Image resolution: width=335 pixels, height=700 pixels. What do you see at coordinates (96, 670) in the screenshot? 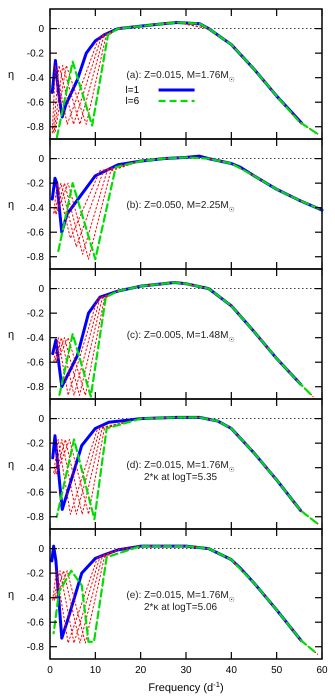
I see `x-tick-label: 10` at bounding box center [96, 670].